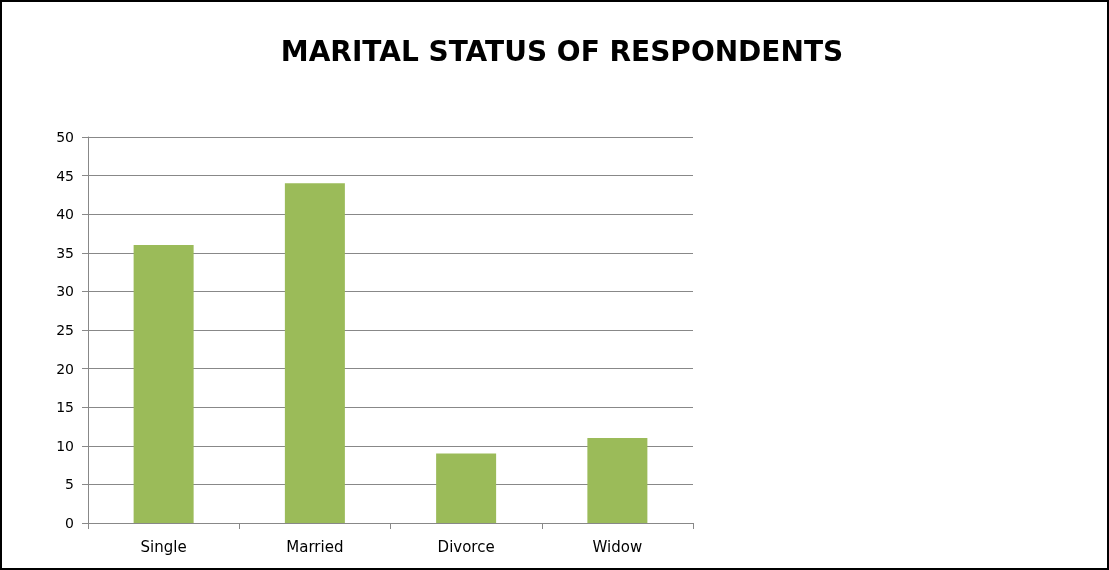 The width and height of the screenshot is (1109, 570). What do you see at coordinates (65, 137) in the screenshot?
I see `y-tick-label: 50` at bounding box center [65, 137].